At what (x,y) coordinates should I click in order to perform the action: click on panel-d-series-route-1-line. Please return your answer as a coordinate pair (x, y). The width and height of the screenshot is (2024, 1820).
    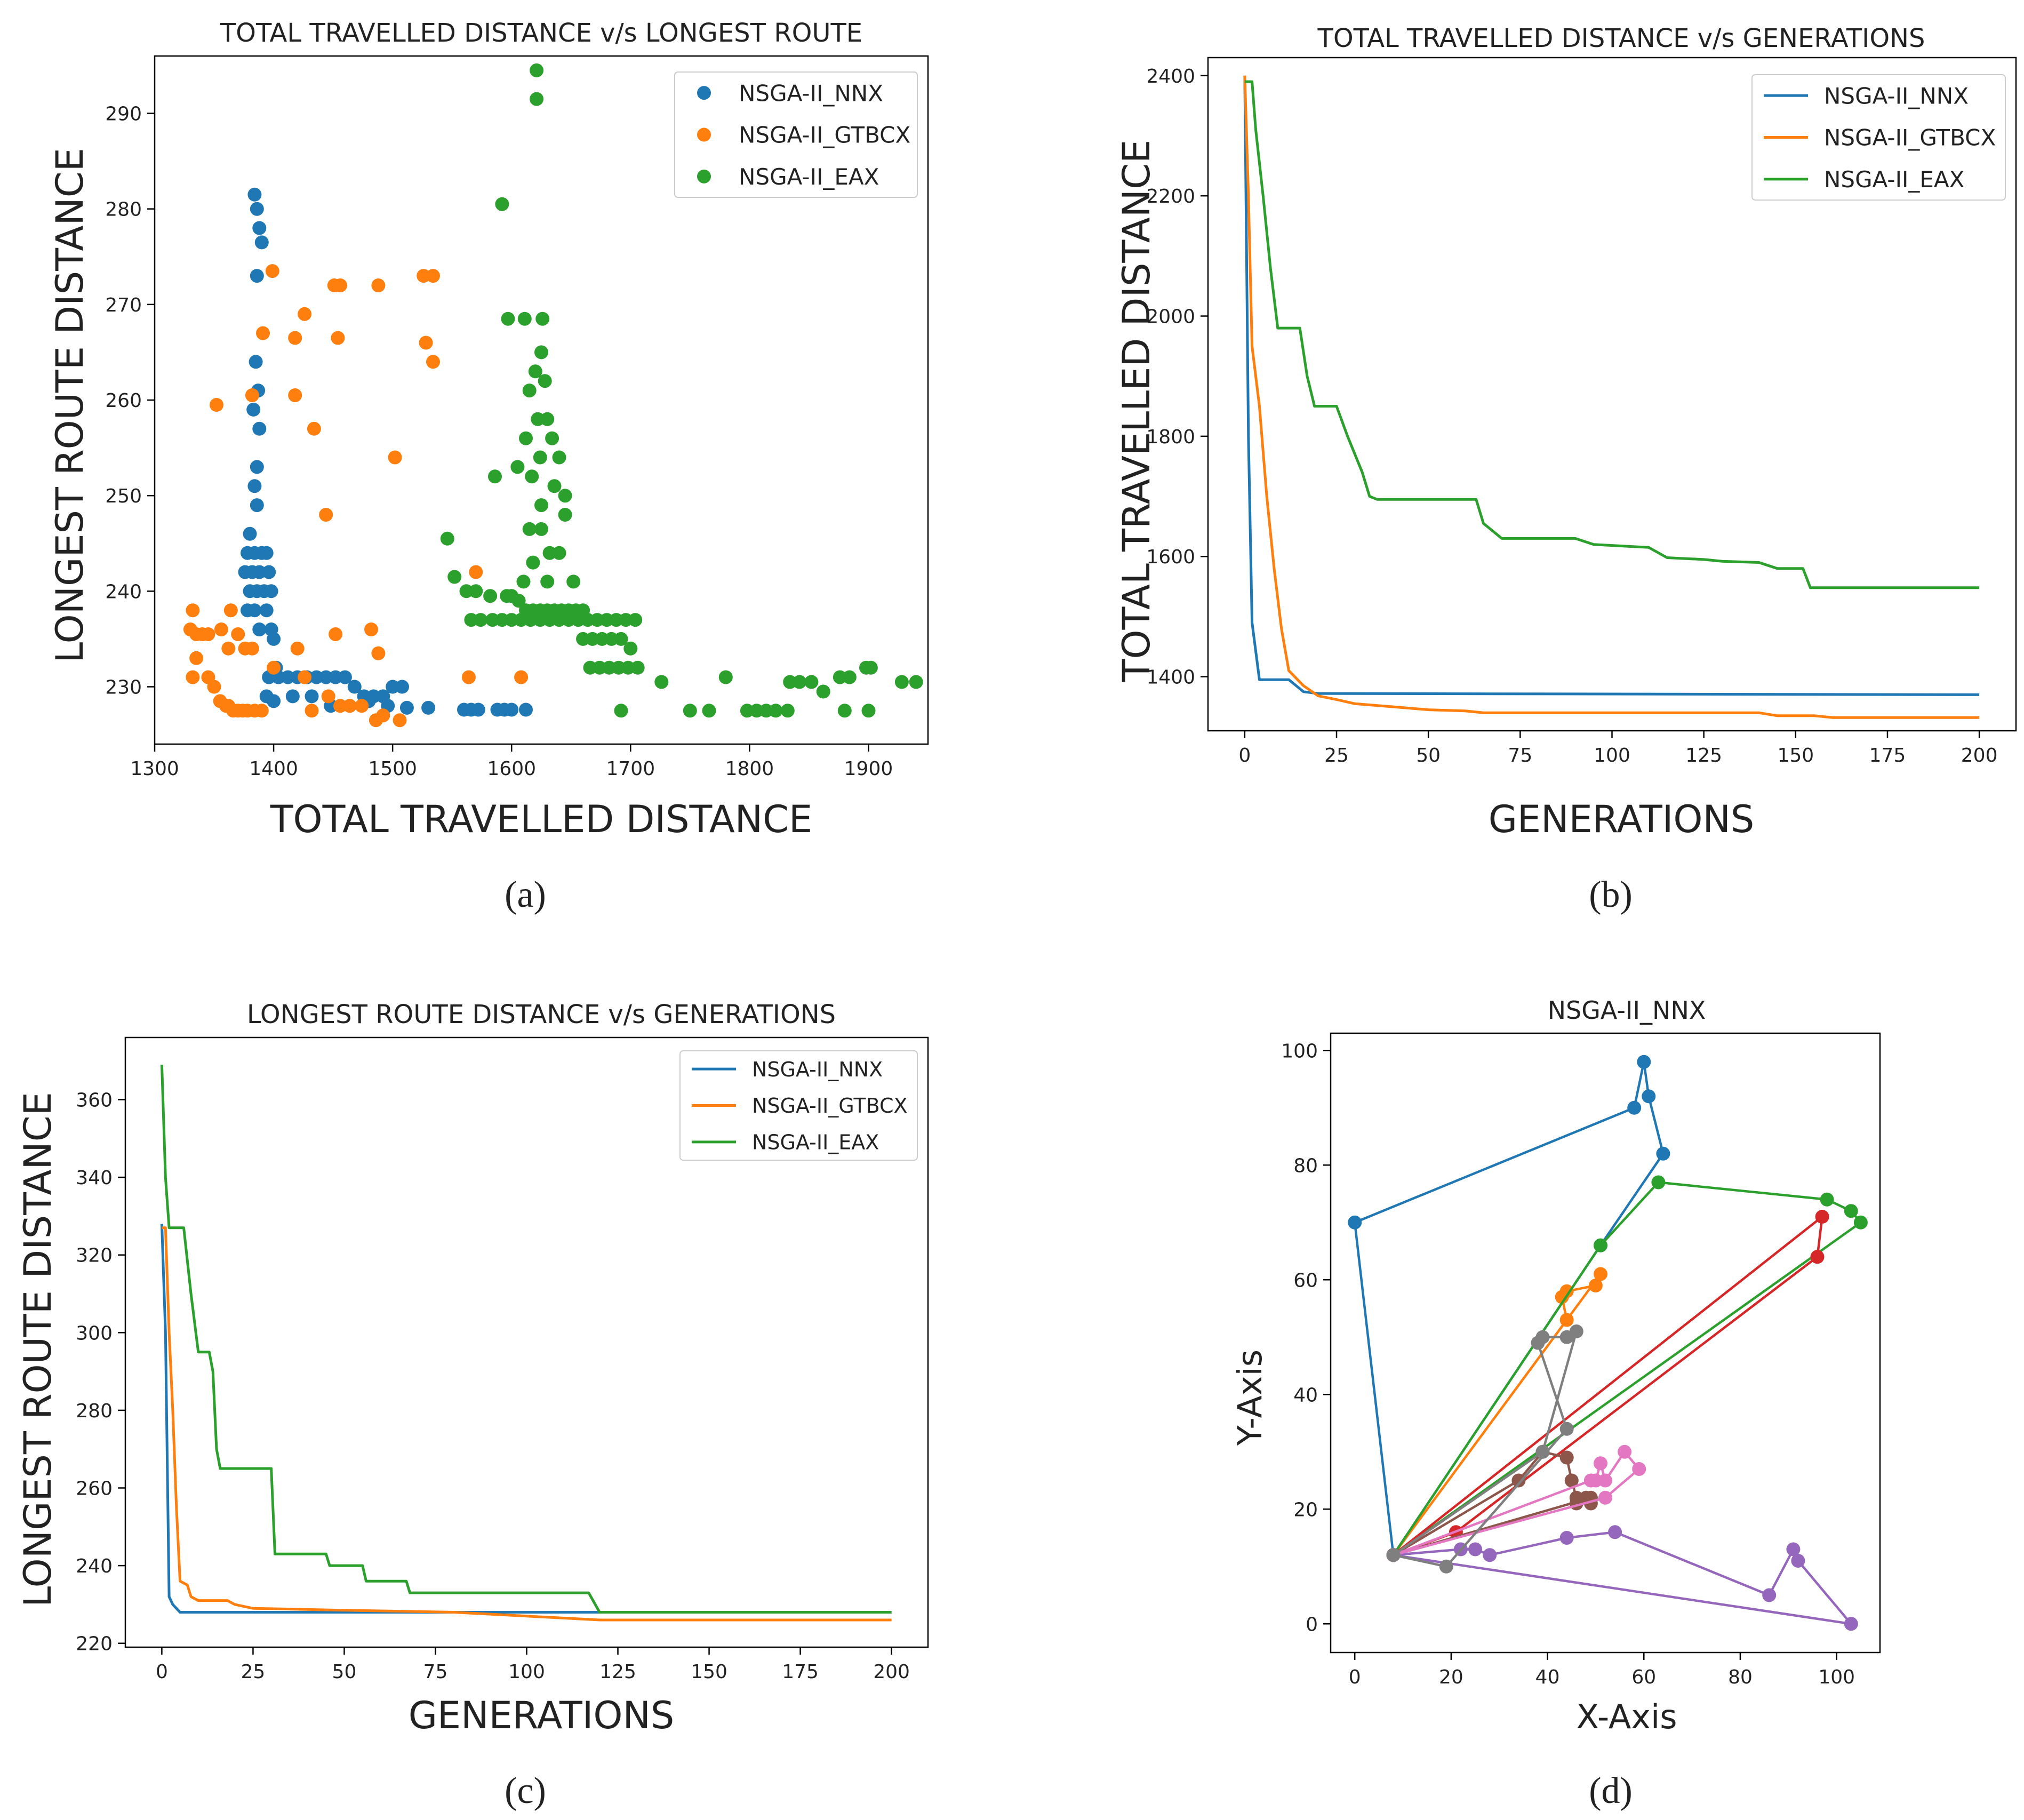
    Looking at the image, I should click on (1509, 1308).